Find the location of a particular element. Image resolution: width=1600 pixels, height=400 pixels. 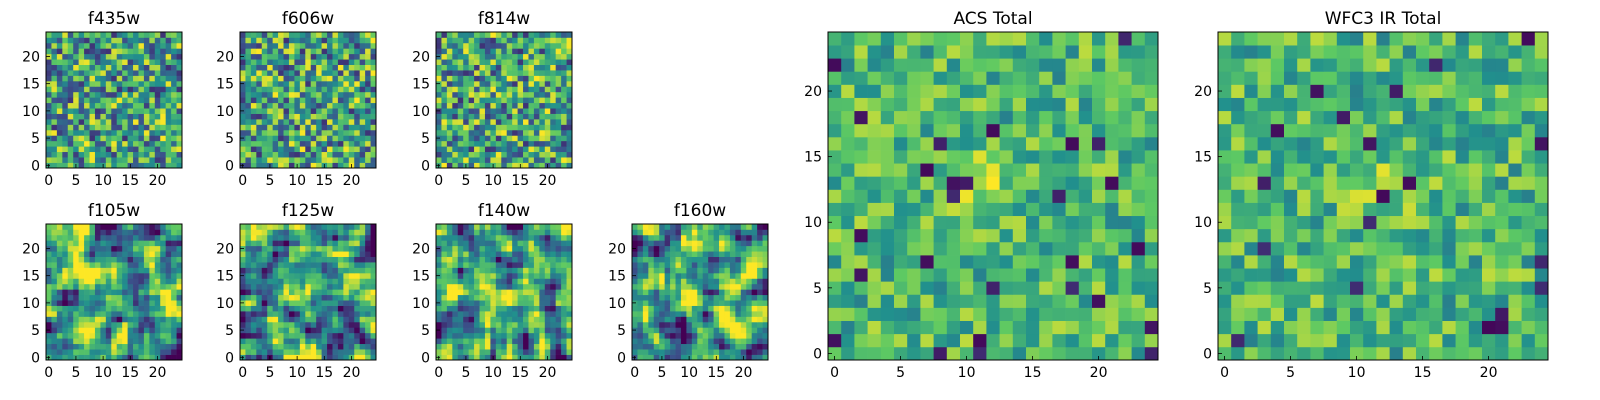

x-tick-label: 10 is located at coordinates (297, 181).